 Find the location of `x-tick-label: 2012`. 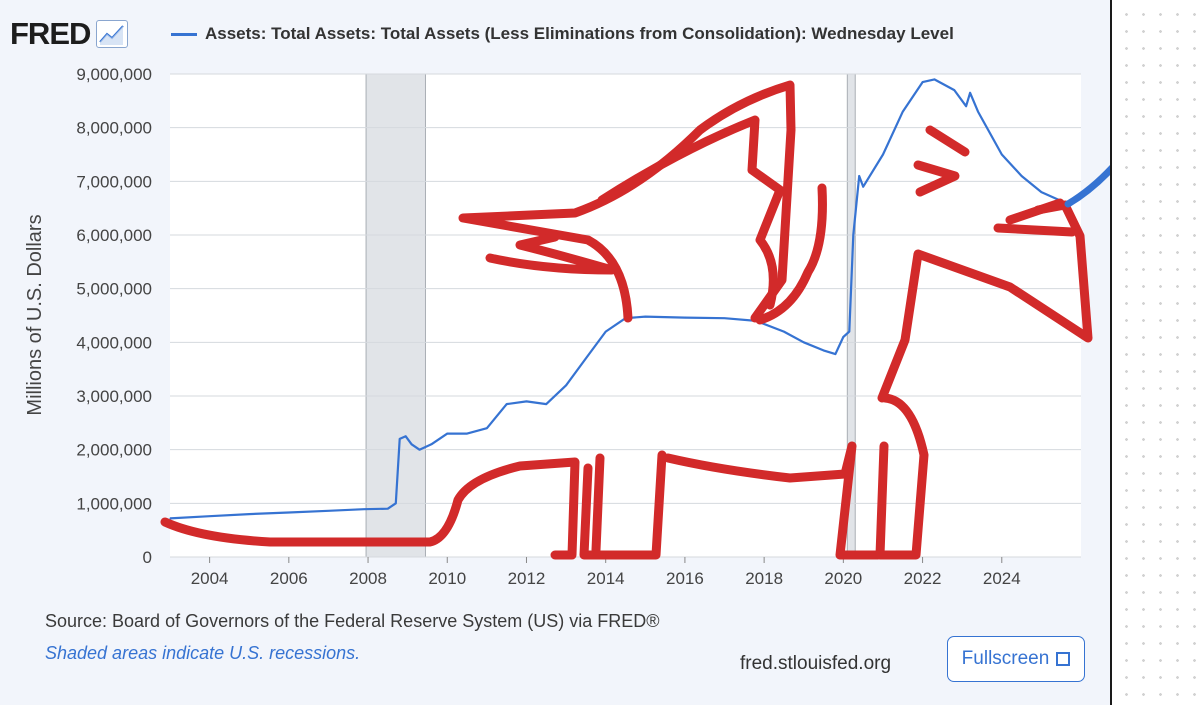

x-tick-label: 2012 is located at coordinates (527, 578).